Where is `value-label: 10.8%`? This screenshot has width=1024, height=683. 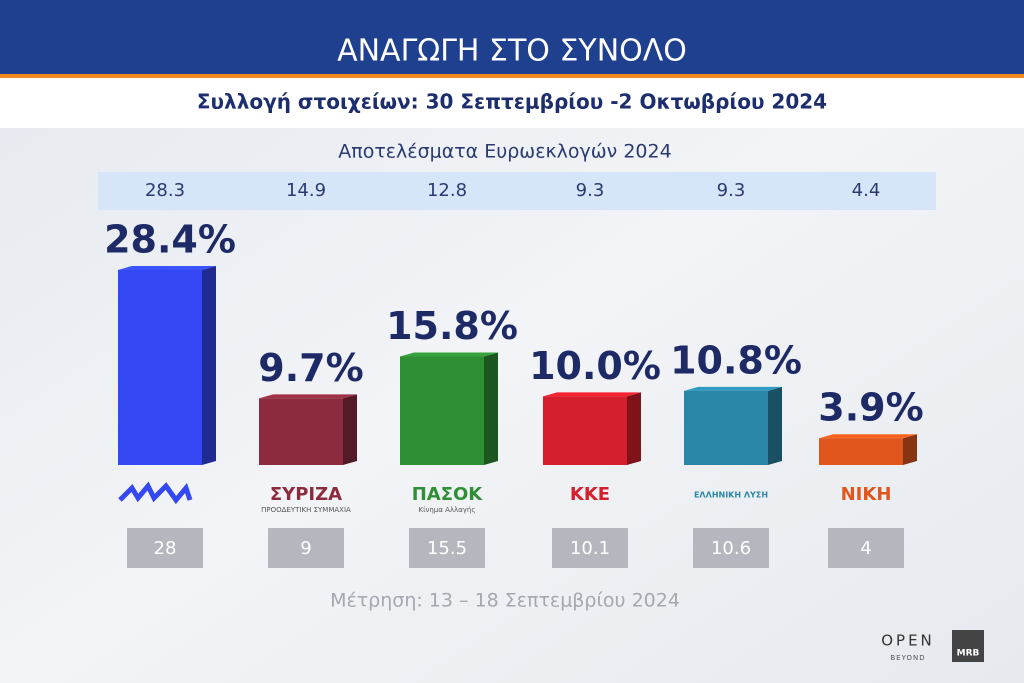 value-label: 10.8% is located at coordinates (736, 360).